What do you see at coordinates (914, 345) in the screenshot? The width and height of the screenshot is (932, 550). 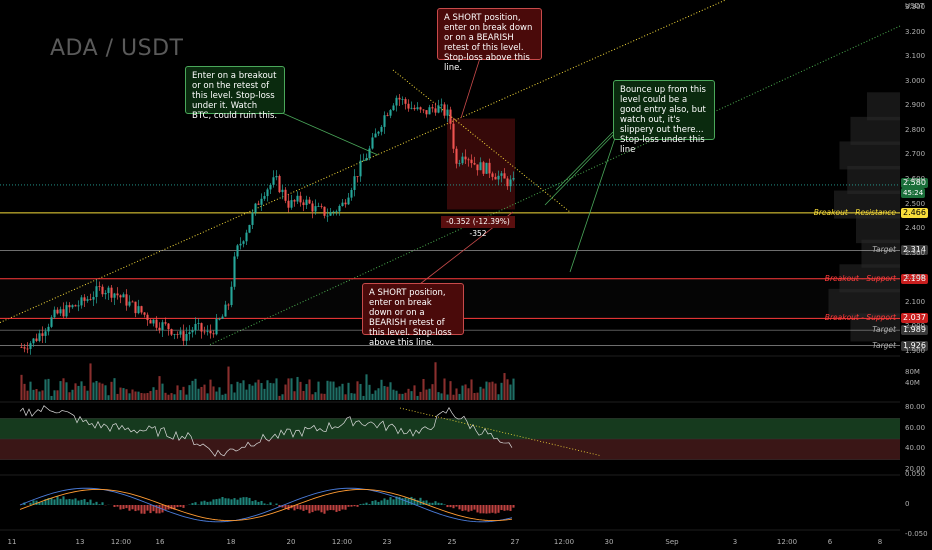 I see `level-price-badge: 1.926` at bounding box center [914, 345].